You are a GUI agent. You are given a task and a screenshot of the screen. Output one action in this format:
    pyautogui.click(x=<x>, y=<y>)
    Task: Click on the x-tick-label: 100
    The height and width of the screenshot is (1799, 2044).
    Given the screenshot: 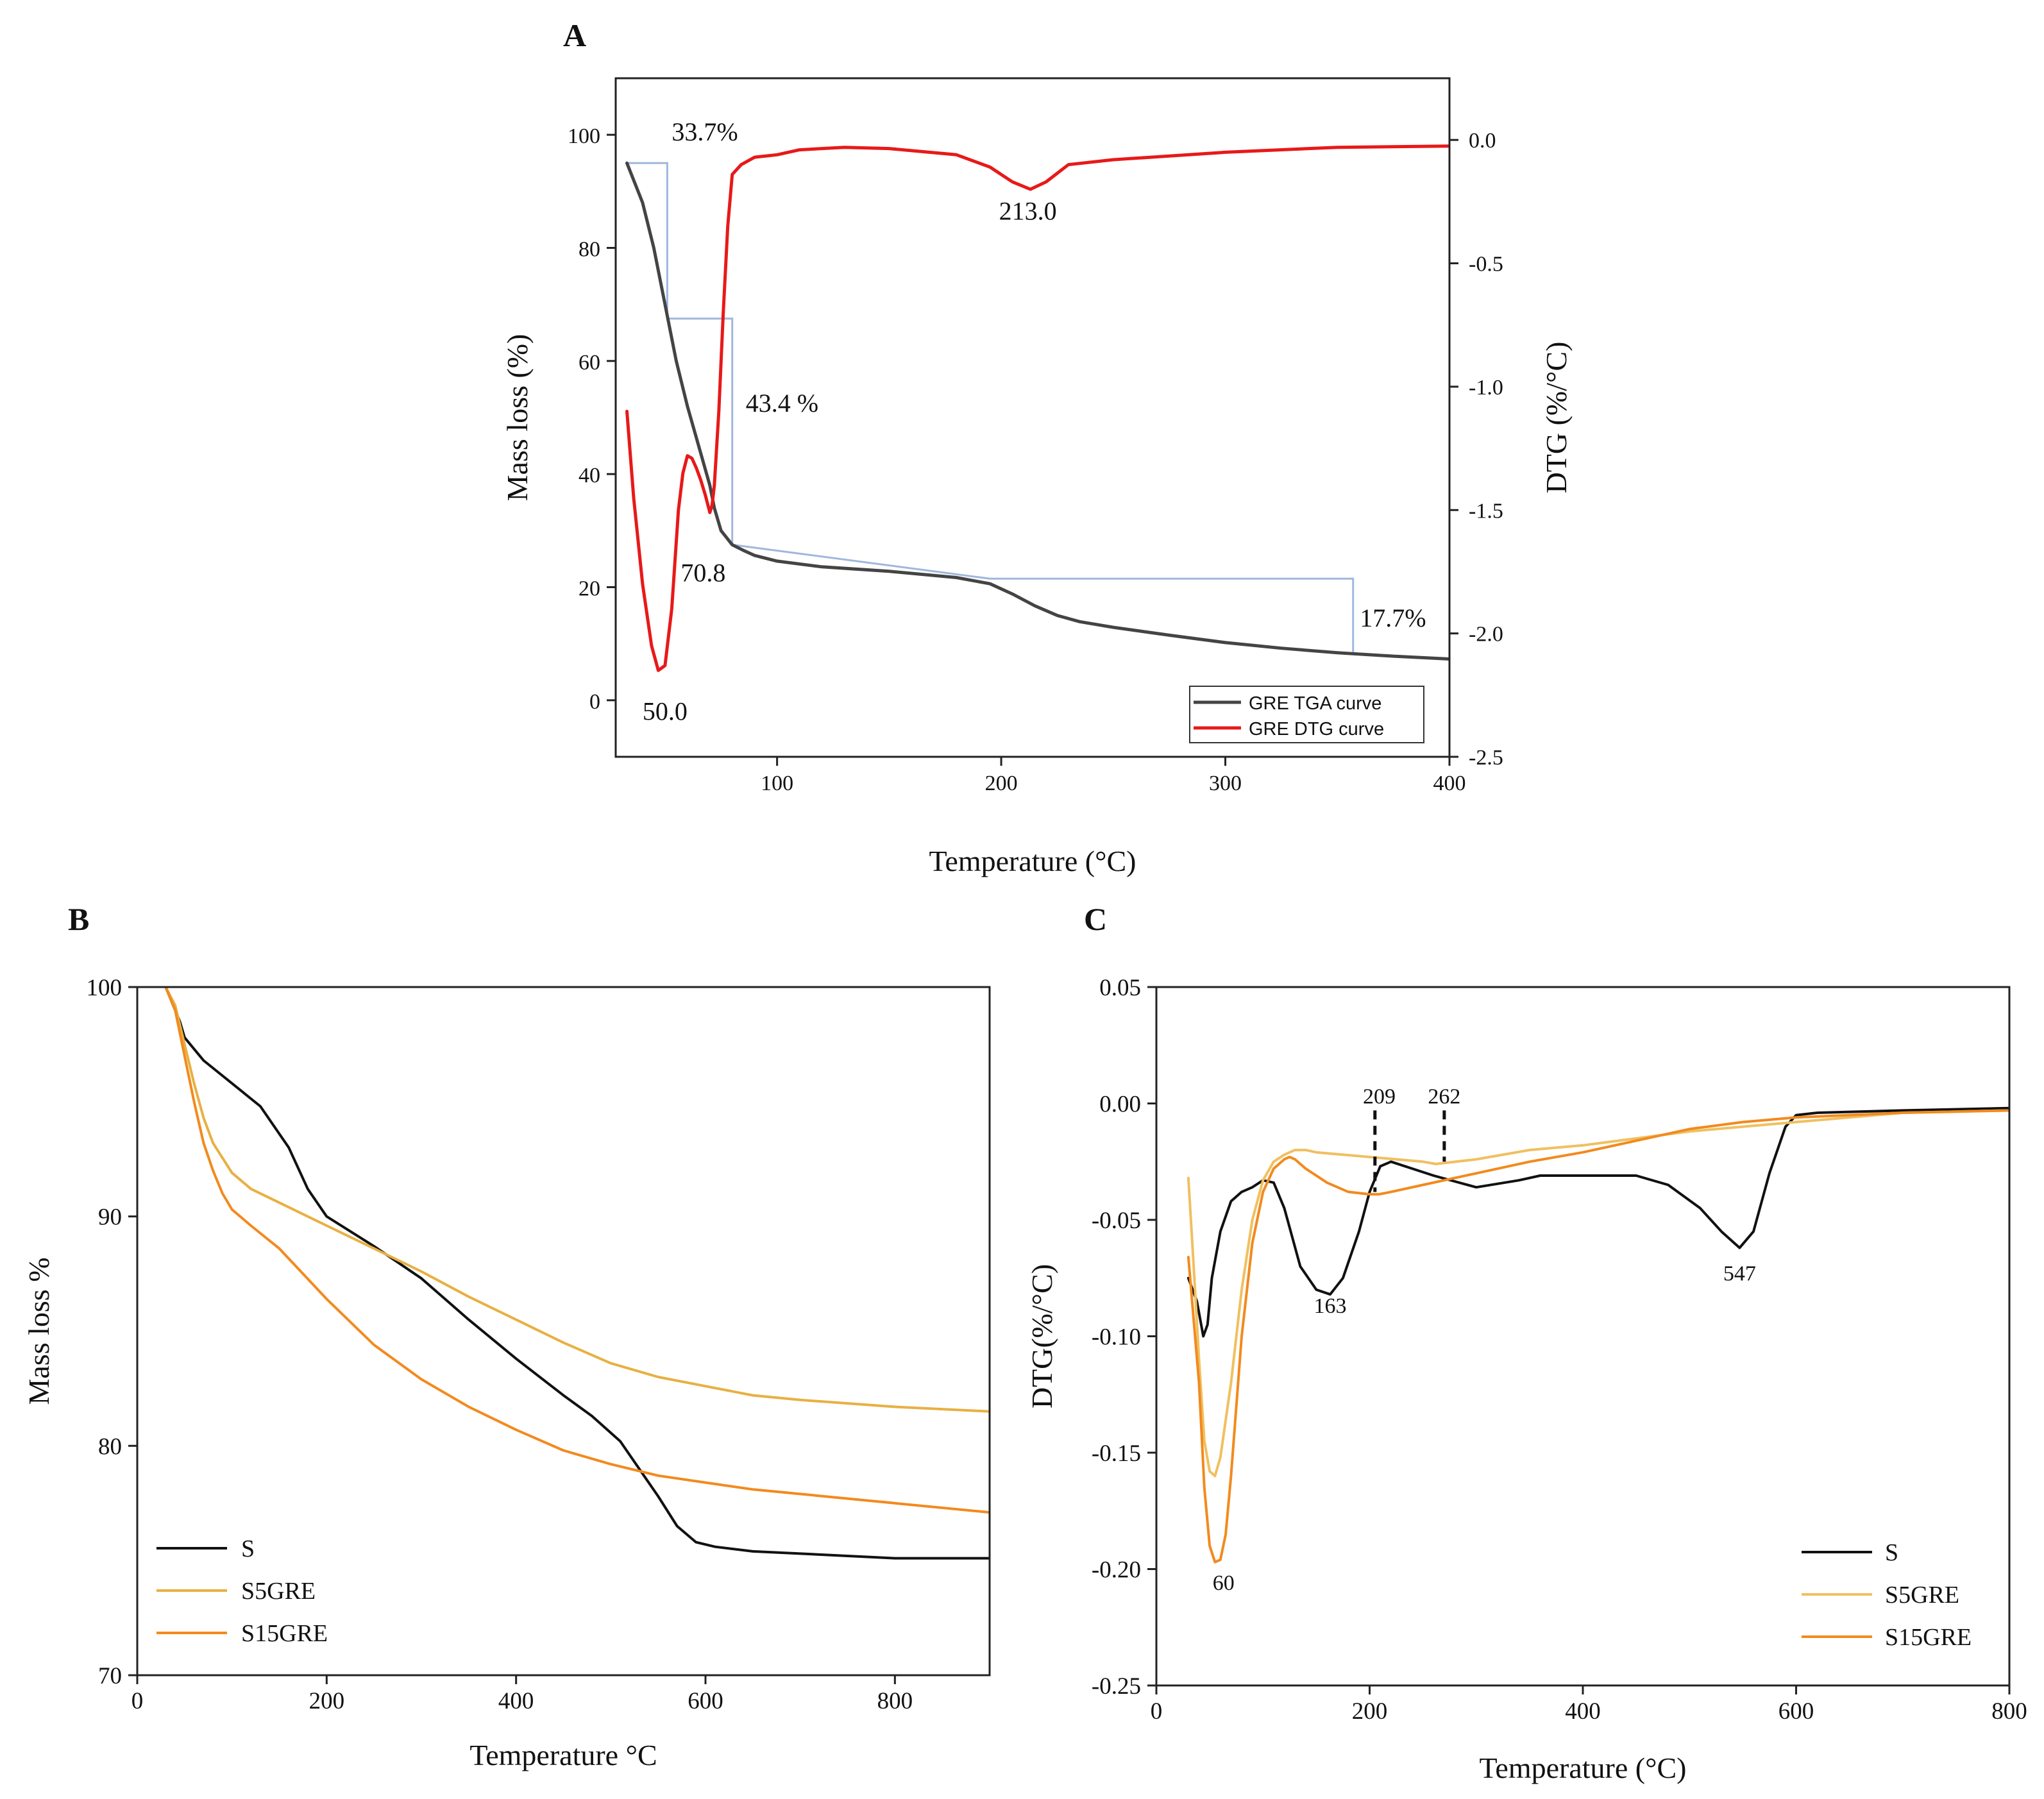 What is the action you would take?
    pyautogui.click(x=777, y=784)
    